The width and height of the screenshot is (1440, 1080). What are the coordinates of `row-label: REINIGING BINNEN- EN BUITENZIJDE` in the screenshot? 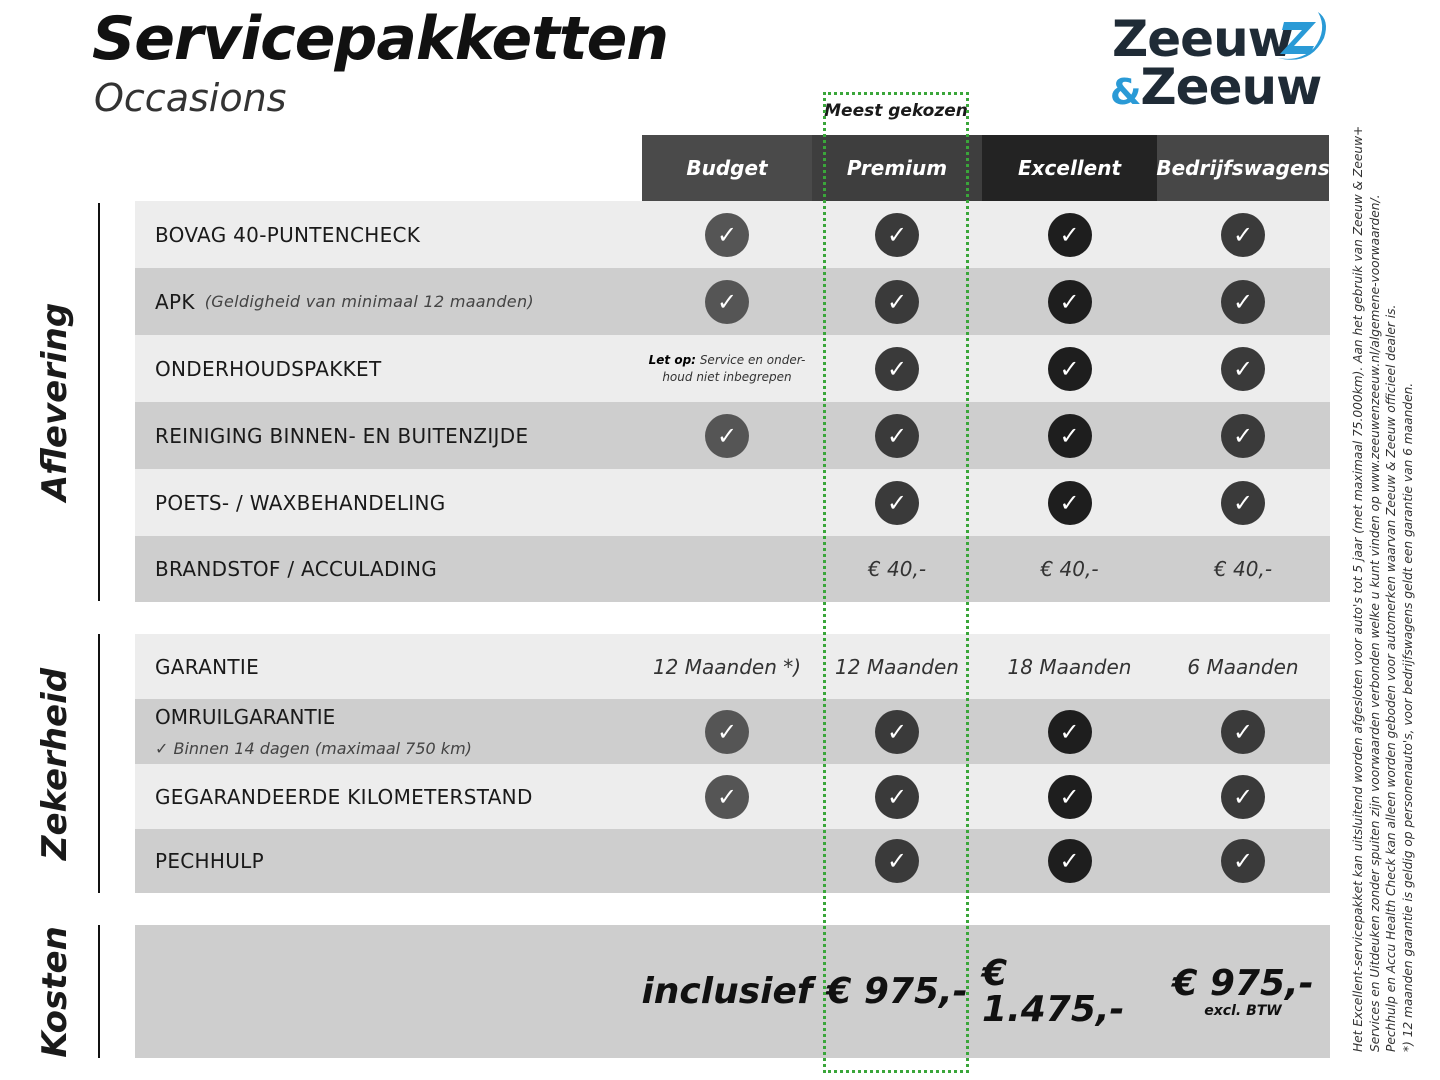 It's located at (341, 435).